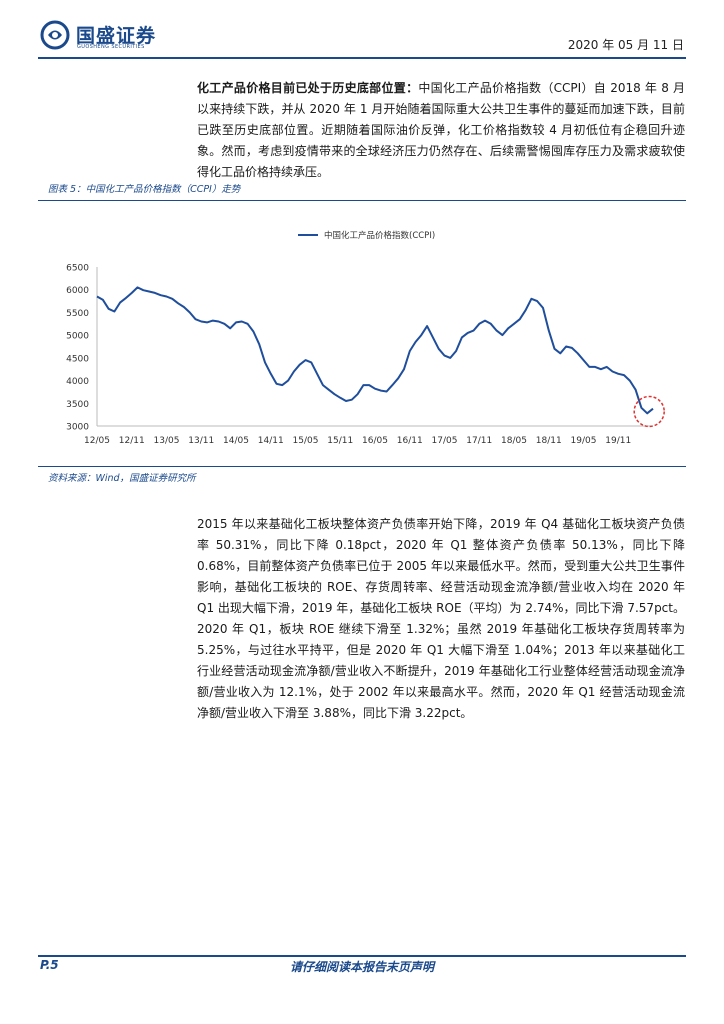  Describe the element at coordinates (116, 36) in the screenshot. I see `logo-text: 国盛证券` at that location.